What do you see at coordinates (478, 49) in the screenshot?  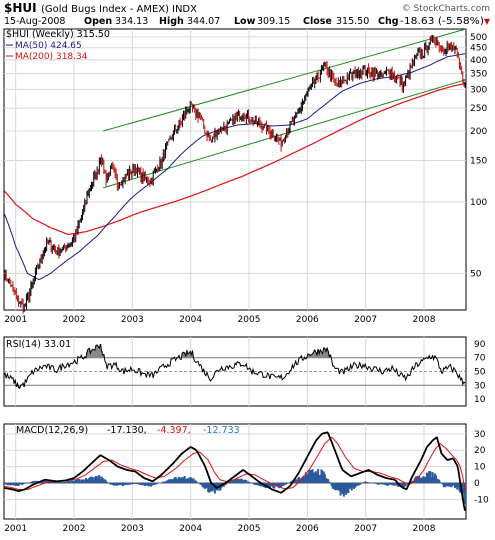 I see `price-tick-label: 450` at bounding box center [478, 49].